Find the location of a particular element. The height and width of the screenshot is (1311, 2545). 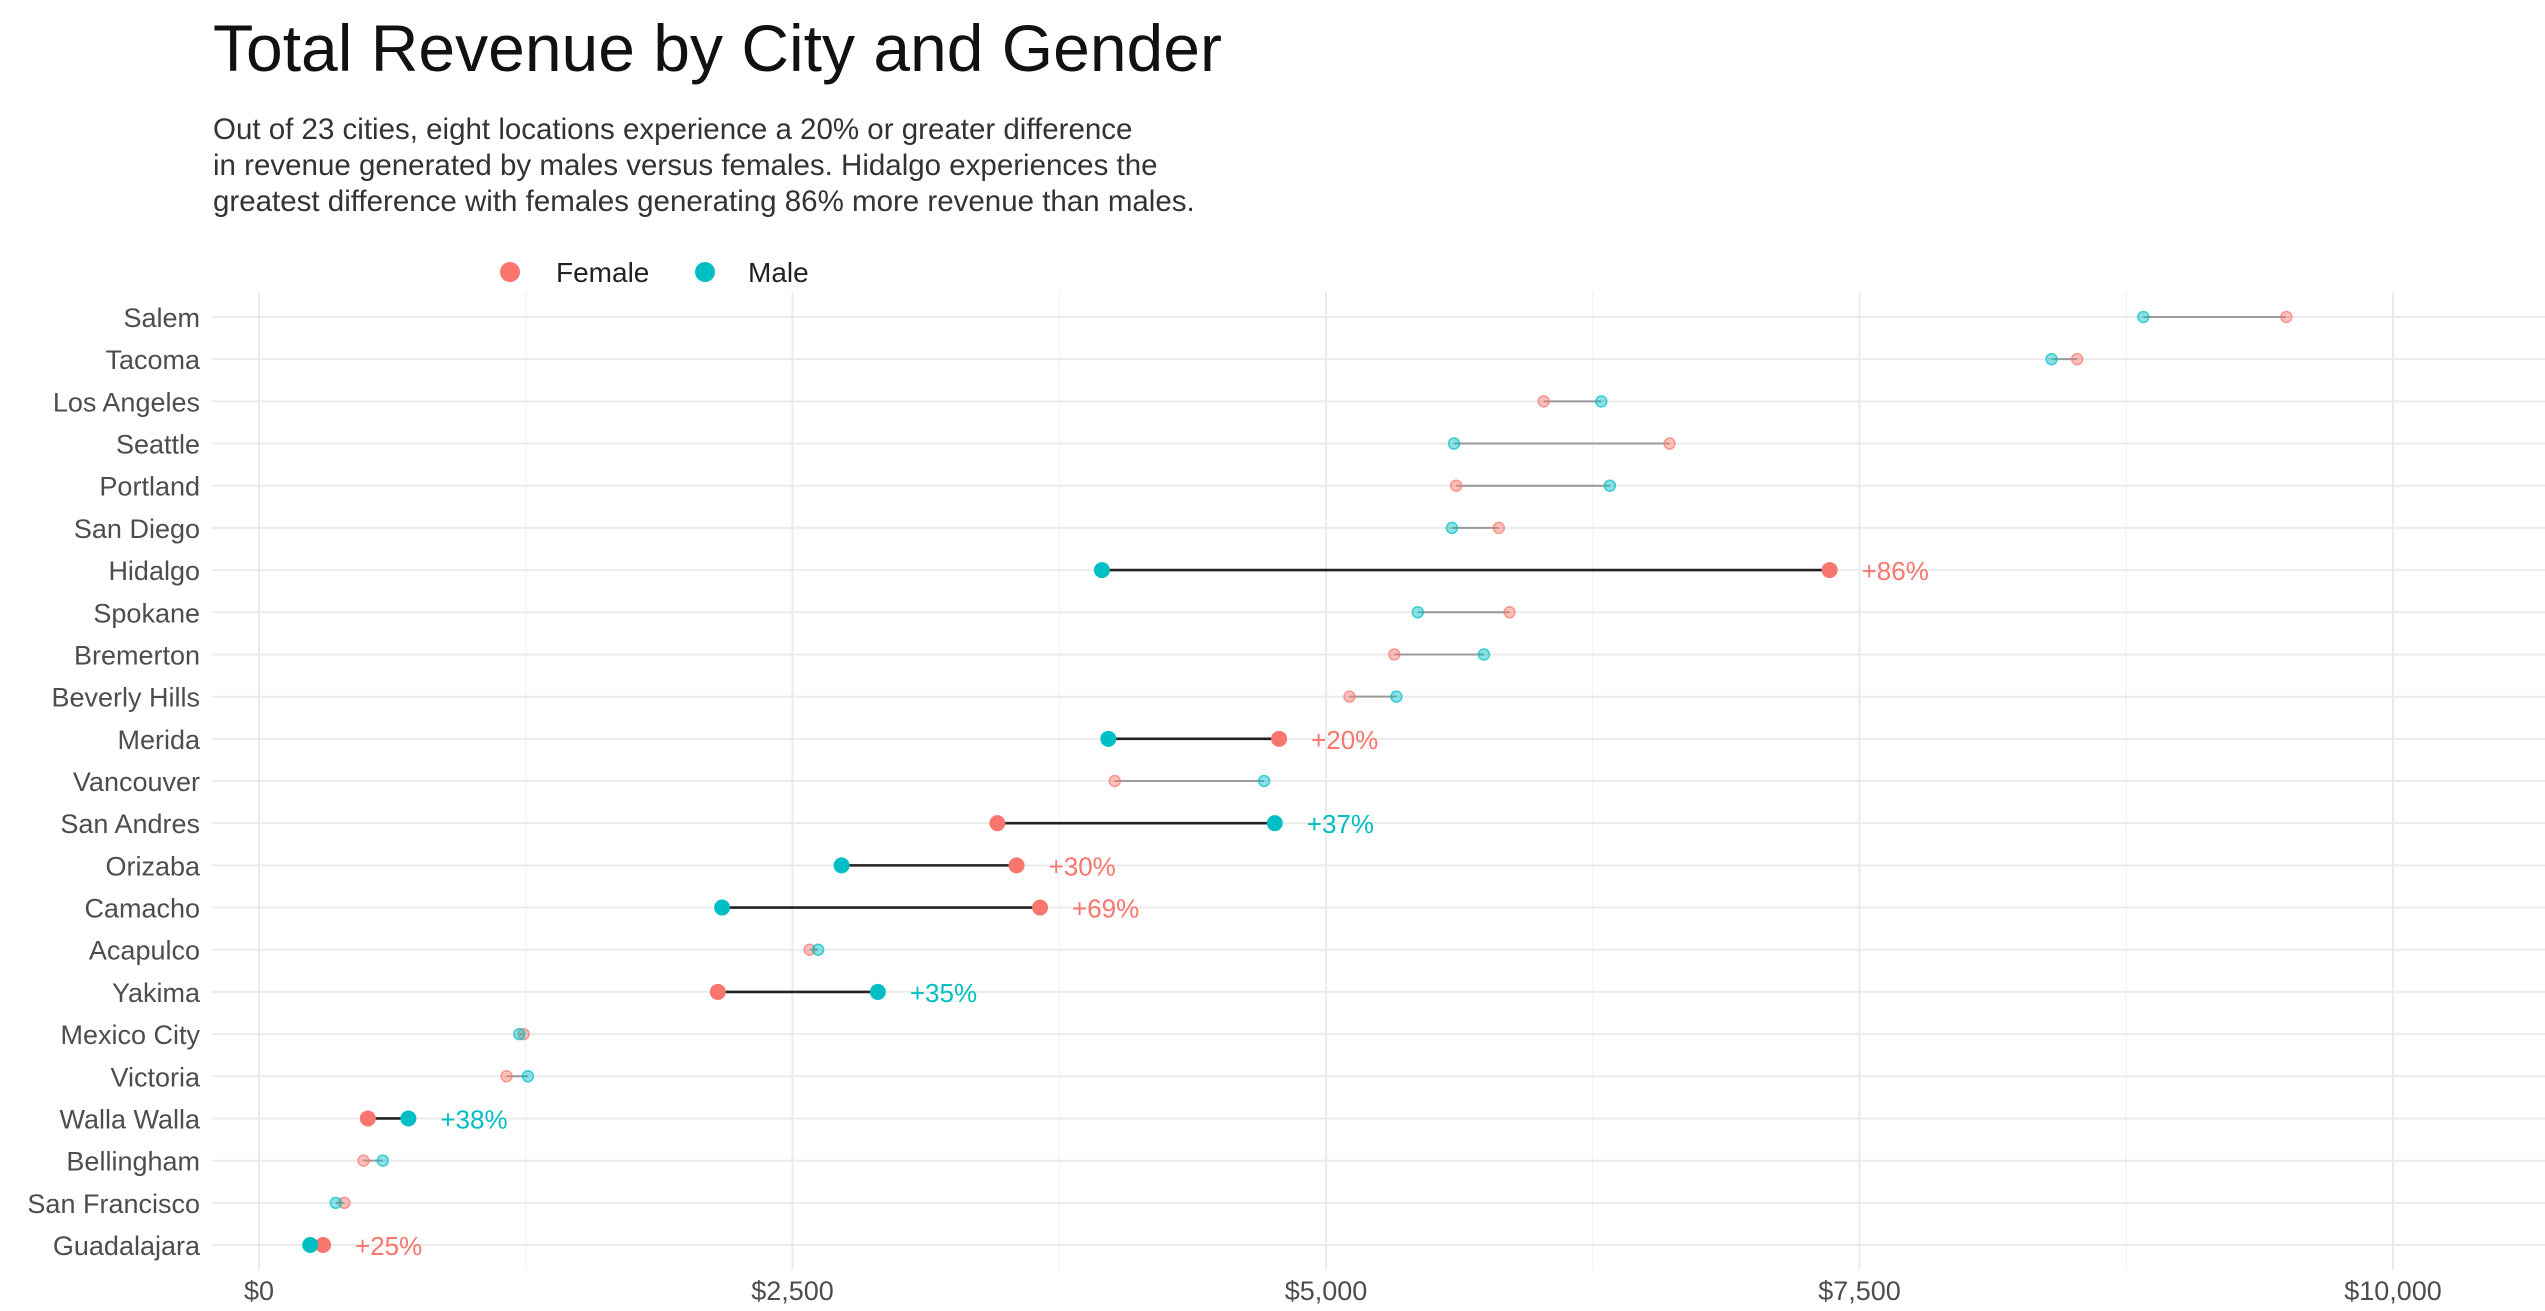

x-tick-label: $0 is located at coordinates (259, 1291).